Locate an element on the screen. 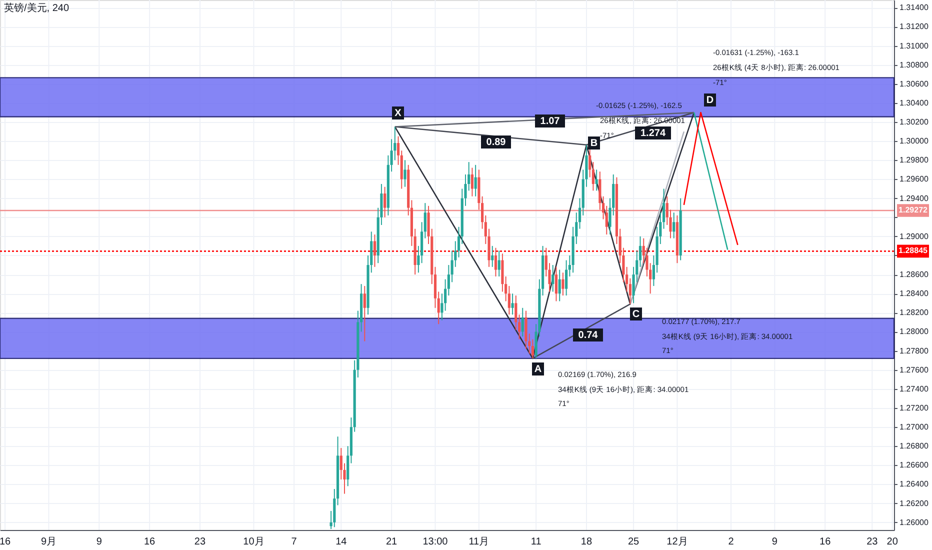 The image size is (932, 550). y-tick-label: 1.26600 is located at coordinates (914, 465).